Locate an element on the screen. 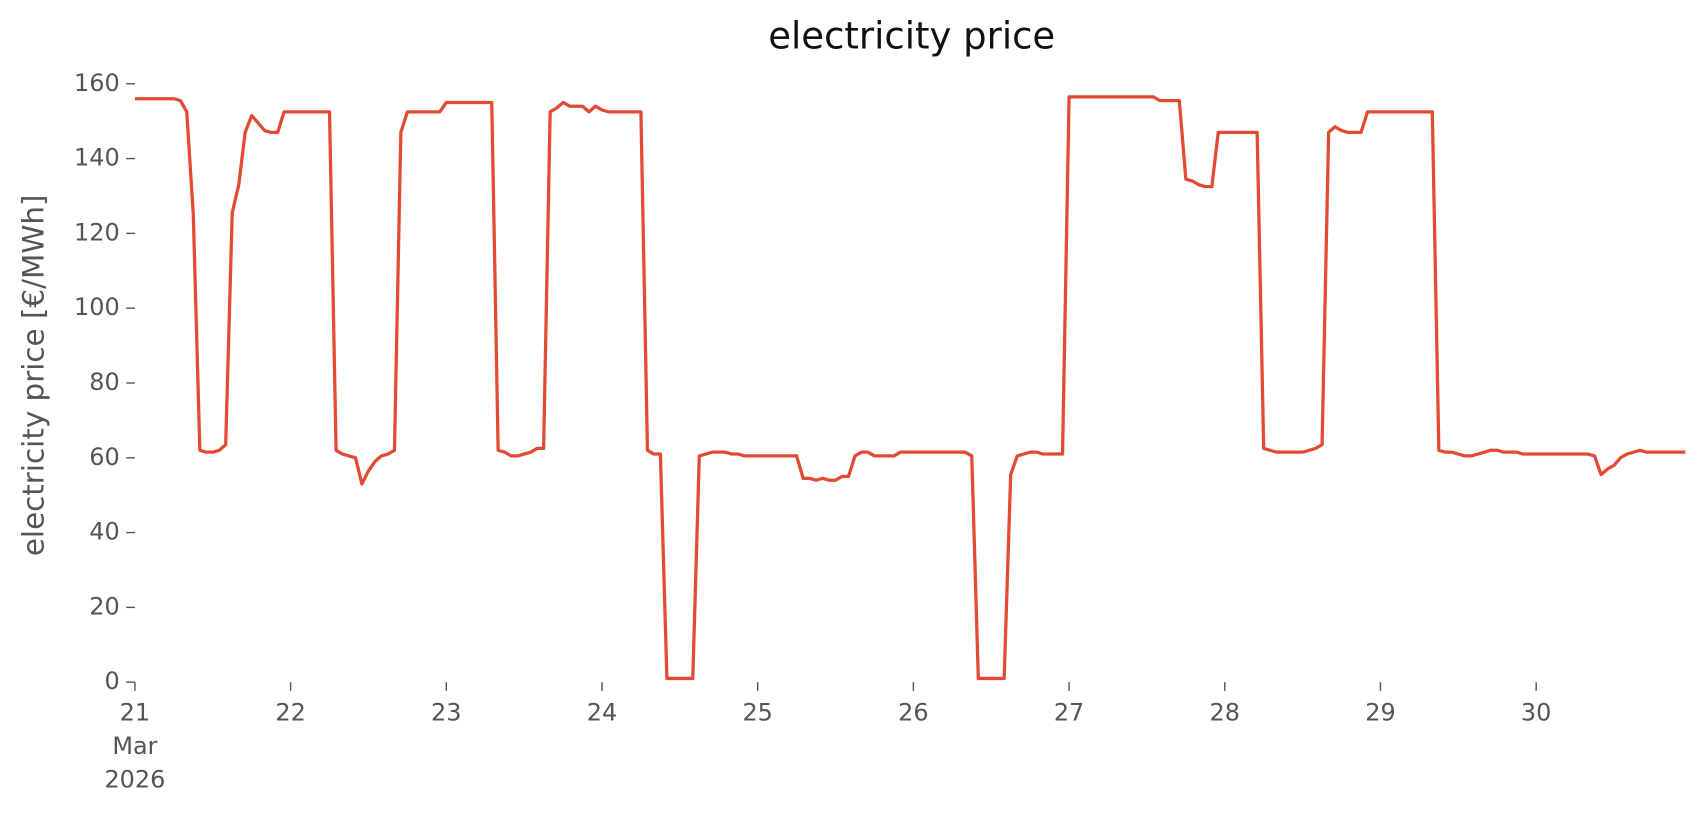 This screenshot has height=815, width=1706. x-tick-label: 25 is located at coordinates (757, 713).